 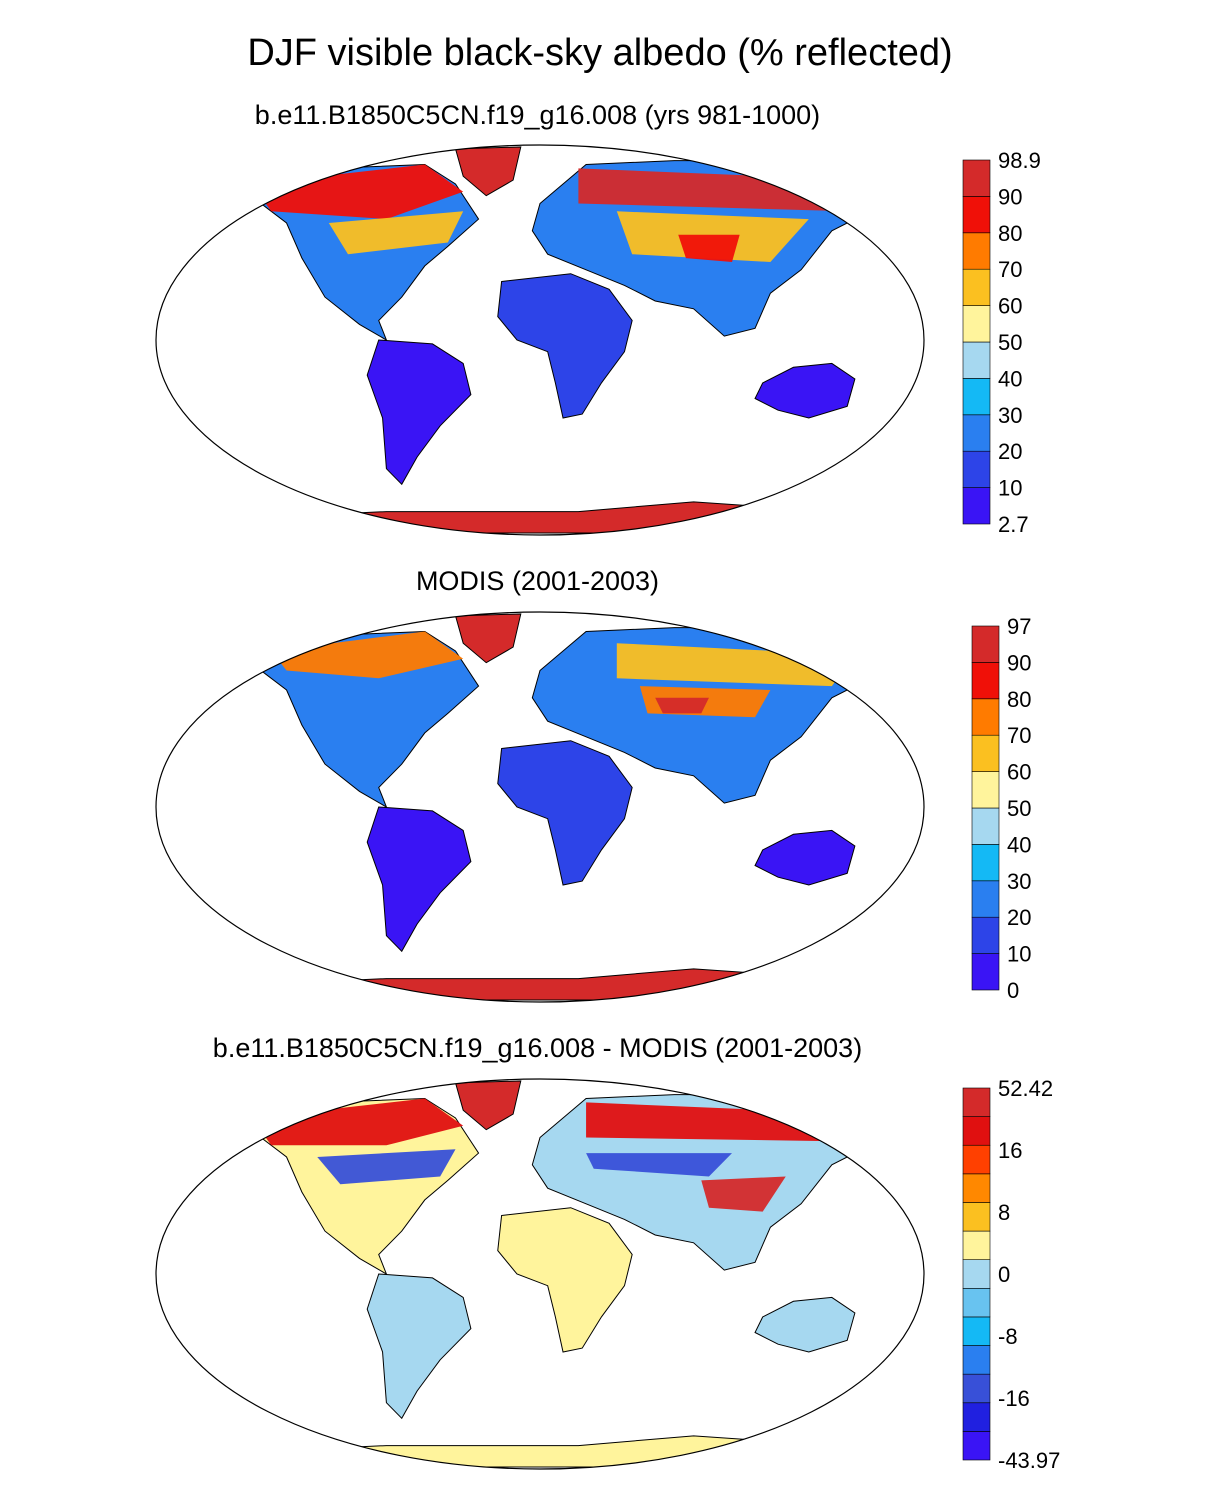 What do you see at coordinates (537, 581) in the screenshot?
I see `panel-title-modis: MODIS (2001-2003)` at bounding box center [537, 581].